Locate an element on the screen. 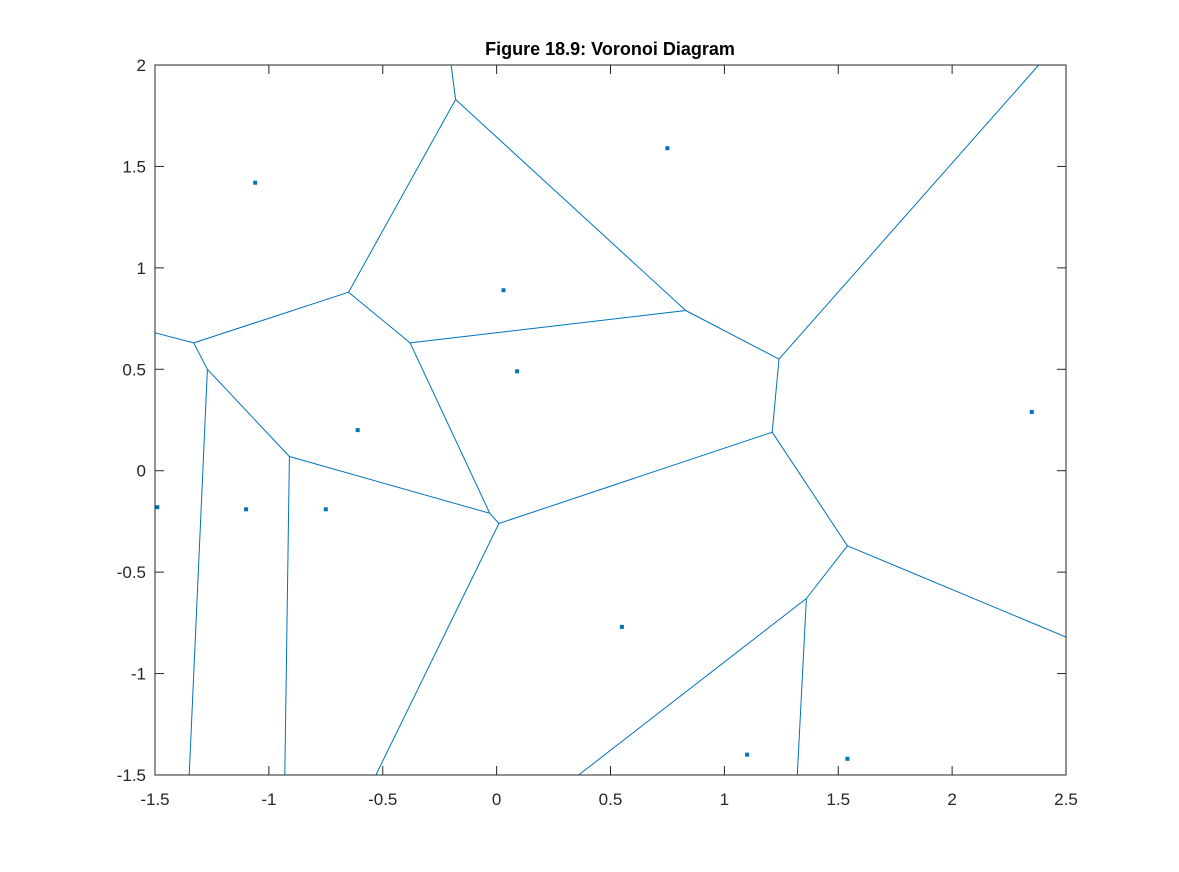 The image size is (1179, 872). y-tick-label: 0 is located at coordinates (141, 471).